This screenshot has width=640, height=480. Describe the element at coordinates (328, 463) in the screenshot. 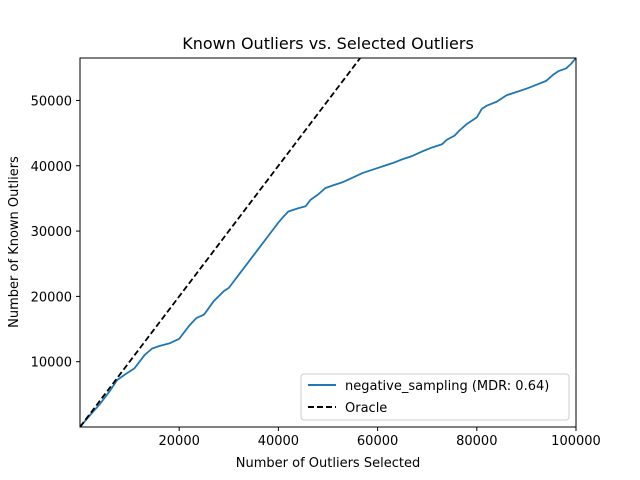

I see `x-axis-label: Number of Outliers Selected` at that location.